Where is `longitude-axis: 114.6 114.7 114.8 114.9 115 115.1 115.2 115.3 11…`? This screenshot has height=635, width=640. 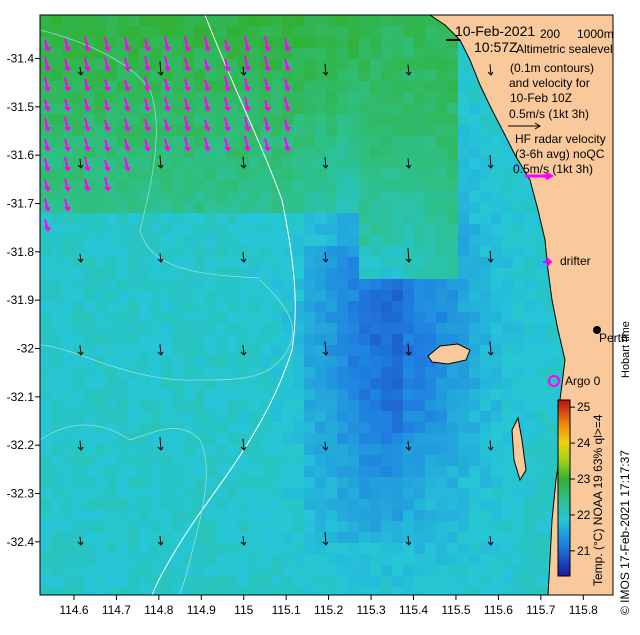 longitude-axis: 114.6 114.7 114.8 114.9 115 115.1 115.2 115.3 11… is located at coordinates (328, 606).